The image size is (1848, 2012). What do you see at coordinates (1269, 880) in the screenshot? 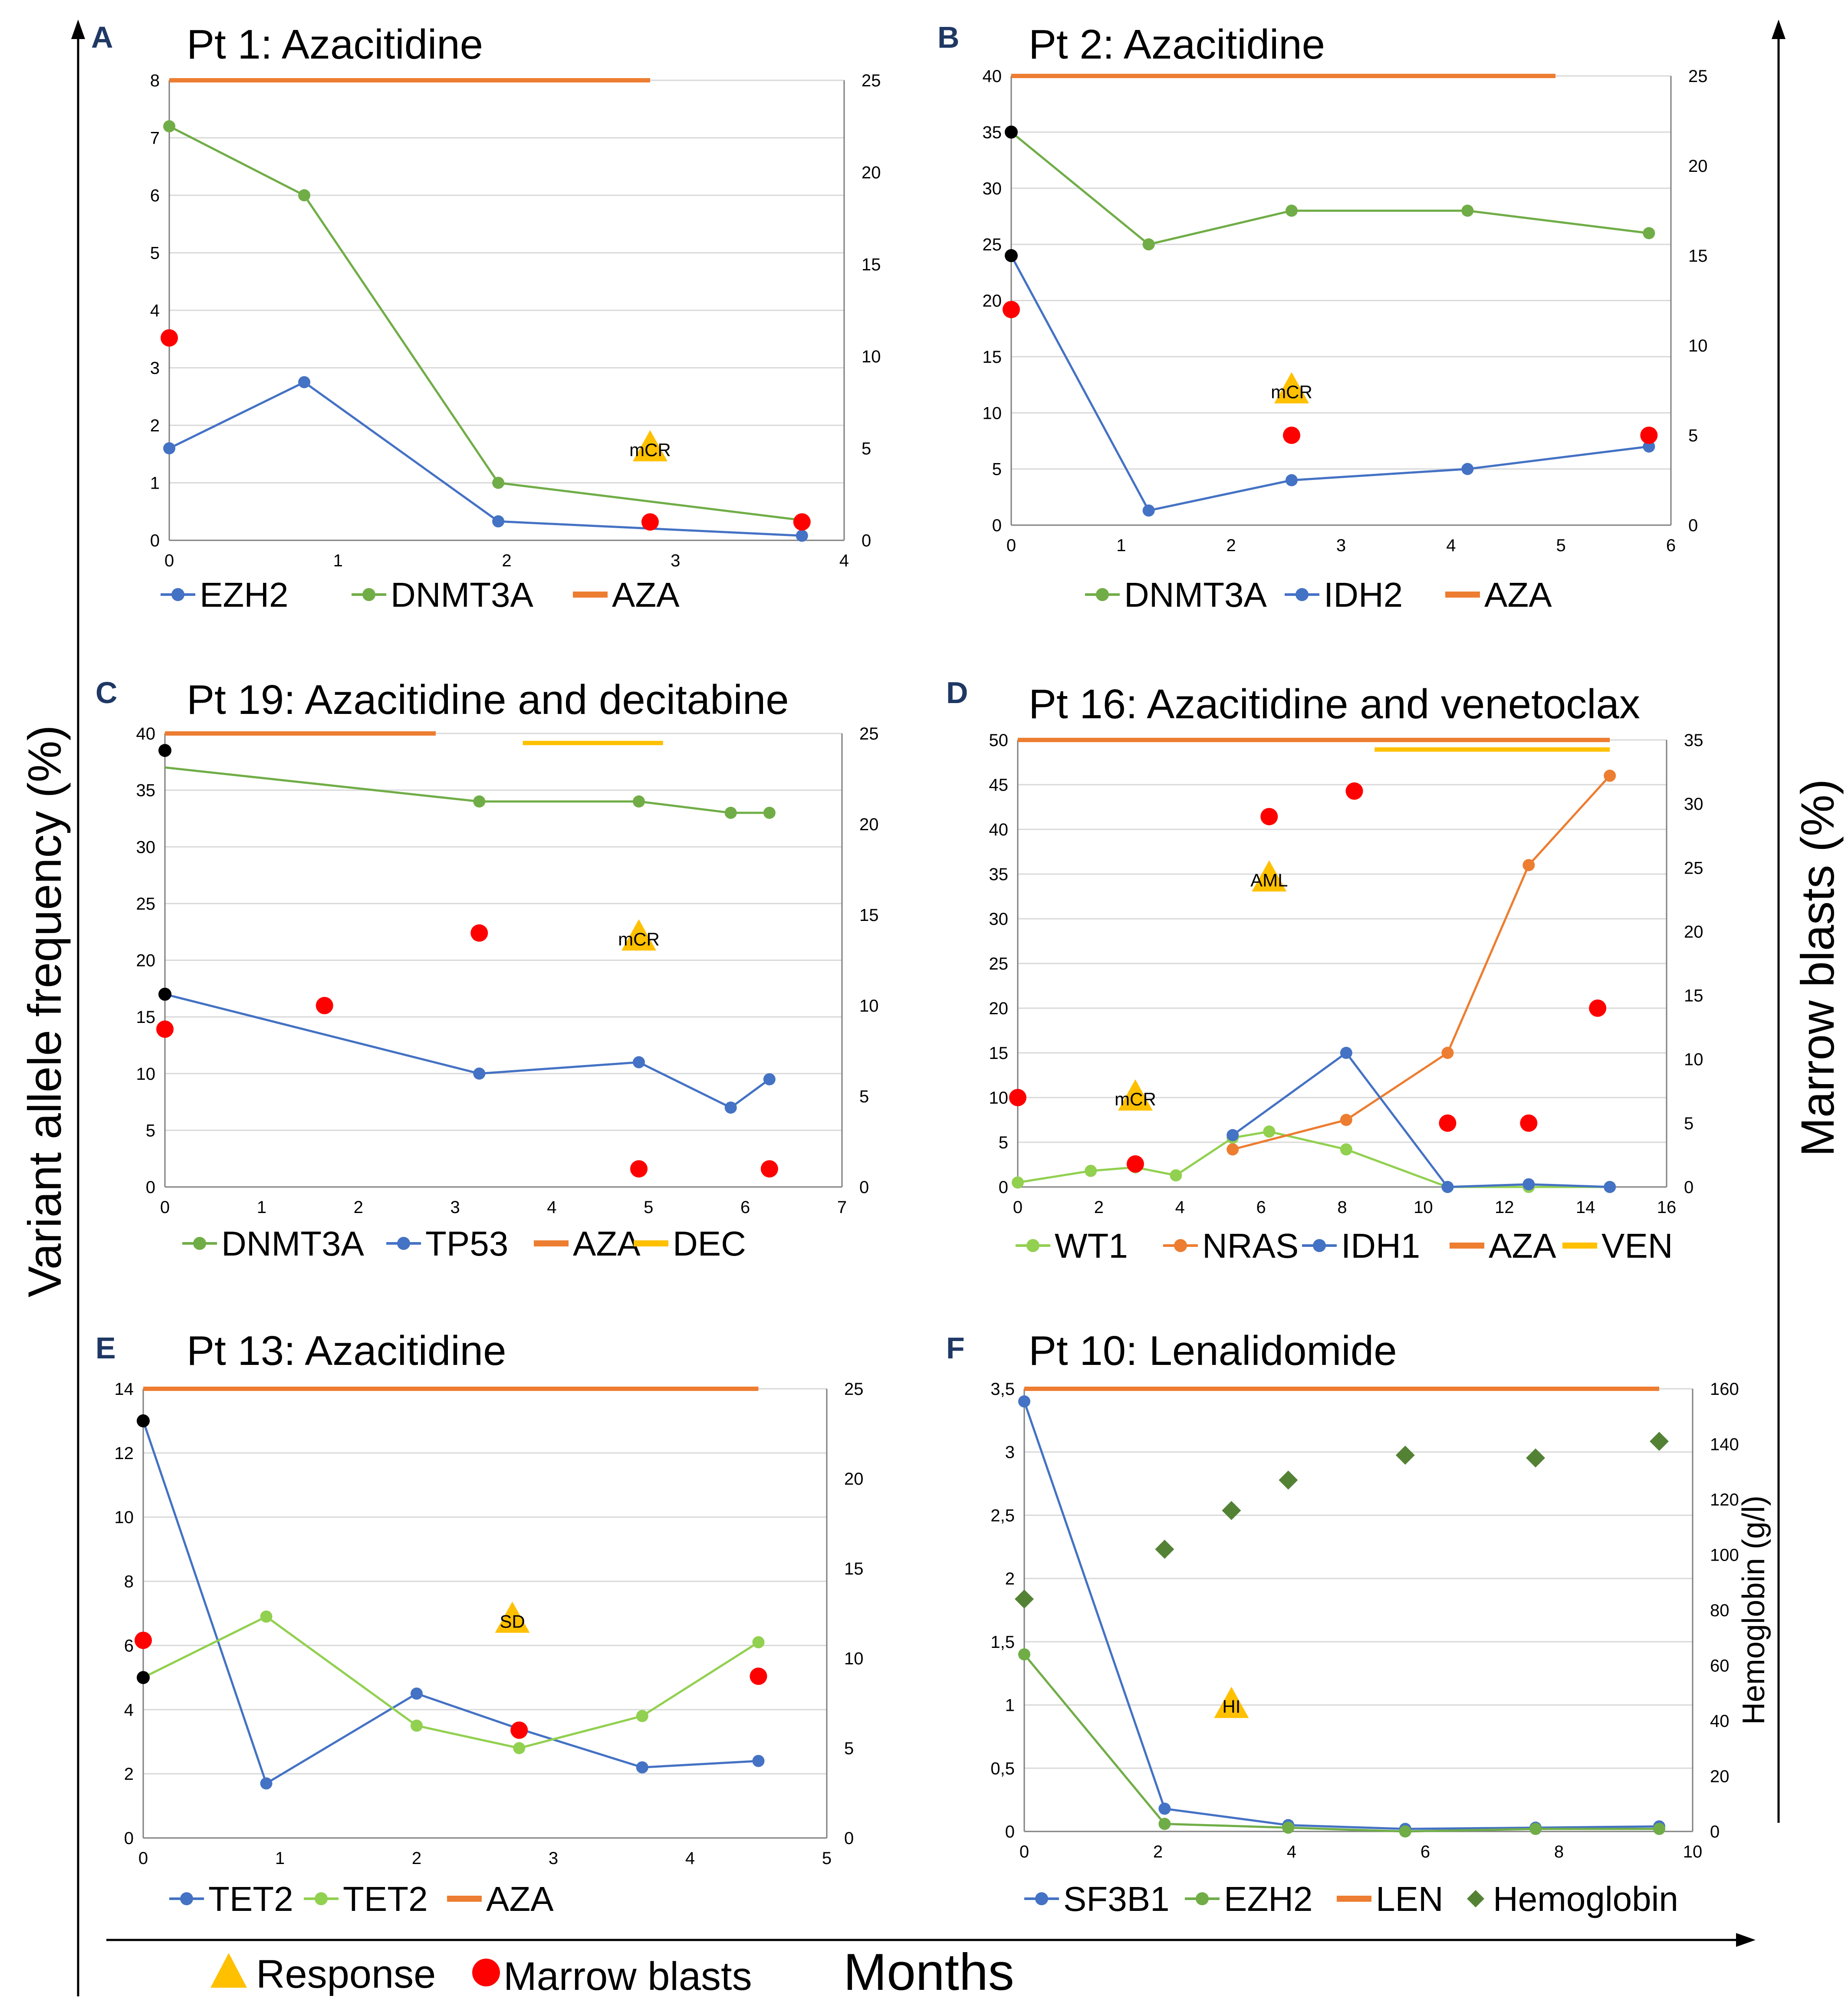
I see `response-label: AML` at bounding box center [1269, 880].